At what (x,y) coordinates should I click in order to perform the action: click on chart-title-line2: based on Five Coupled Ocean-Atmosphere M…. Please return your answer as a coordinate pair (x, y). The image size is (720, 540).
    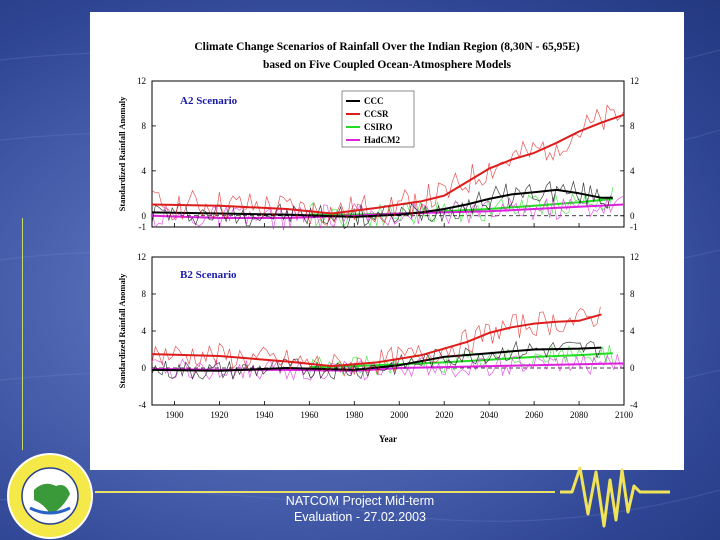
    Looking at the image, I should click on (387, 65).